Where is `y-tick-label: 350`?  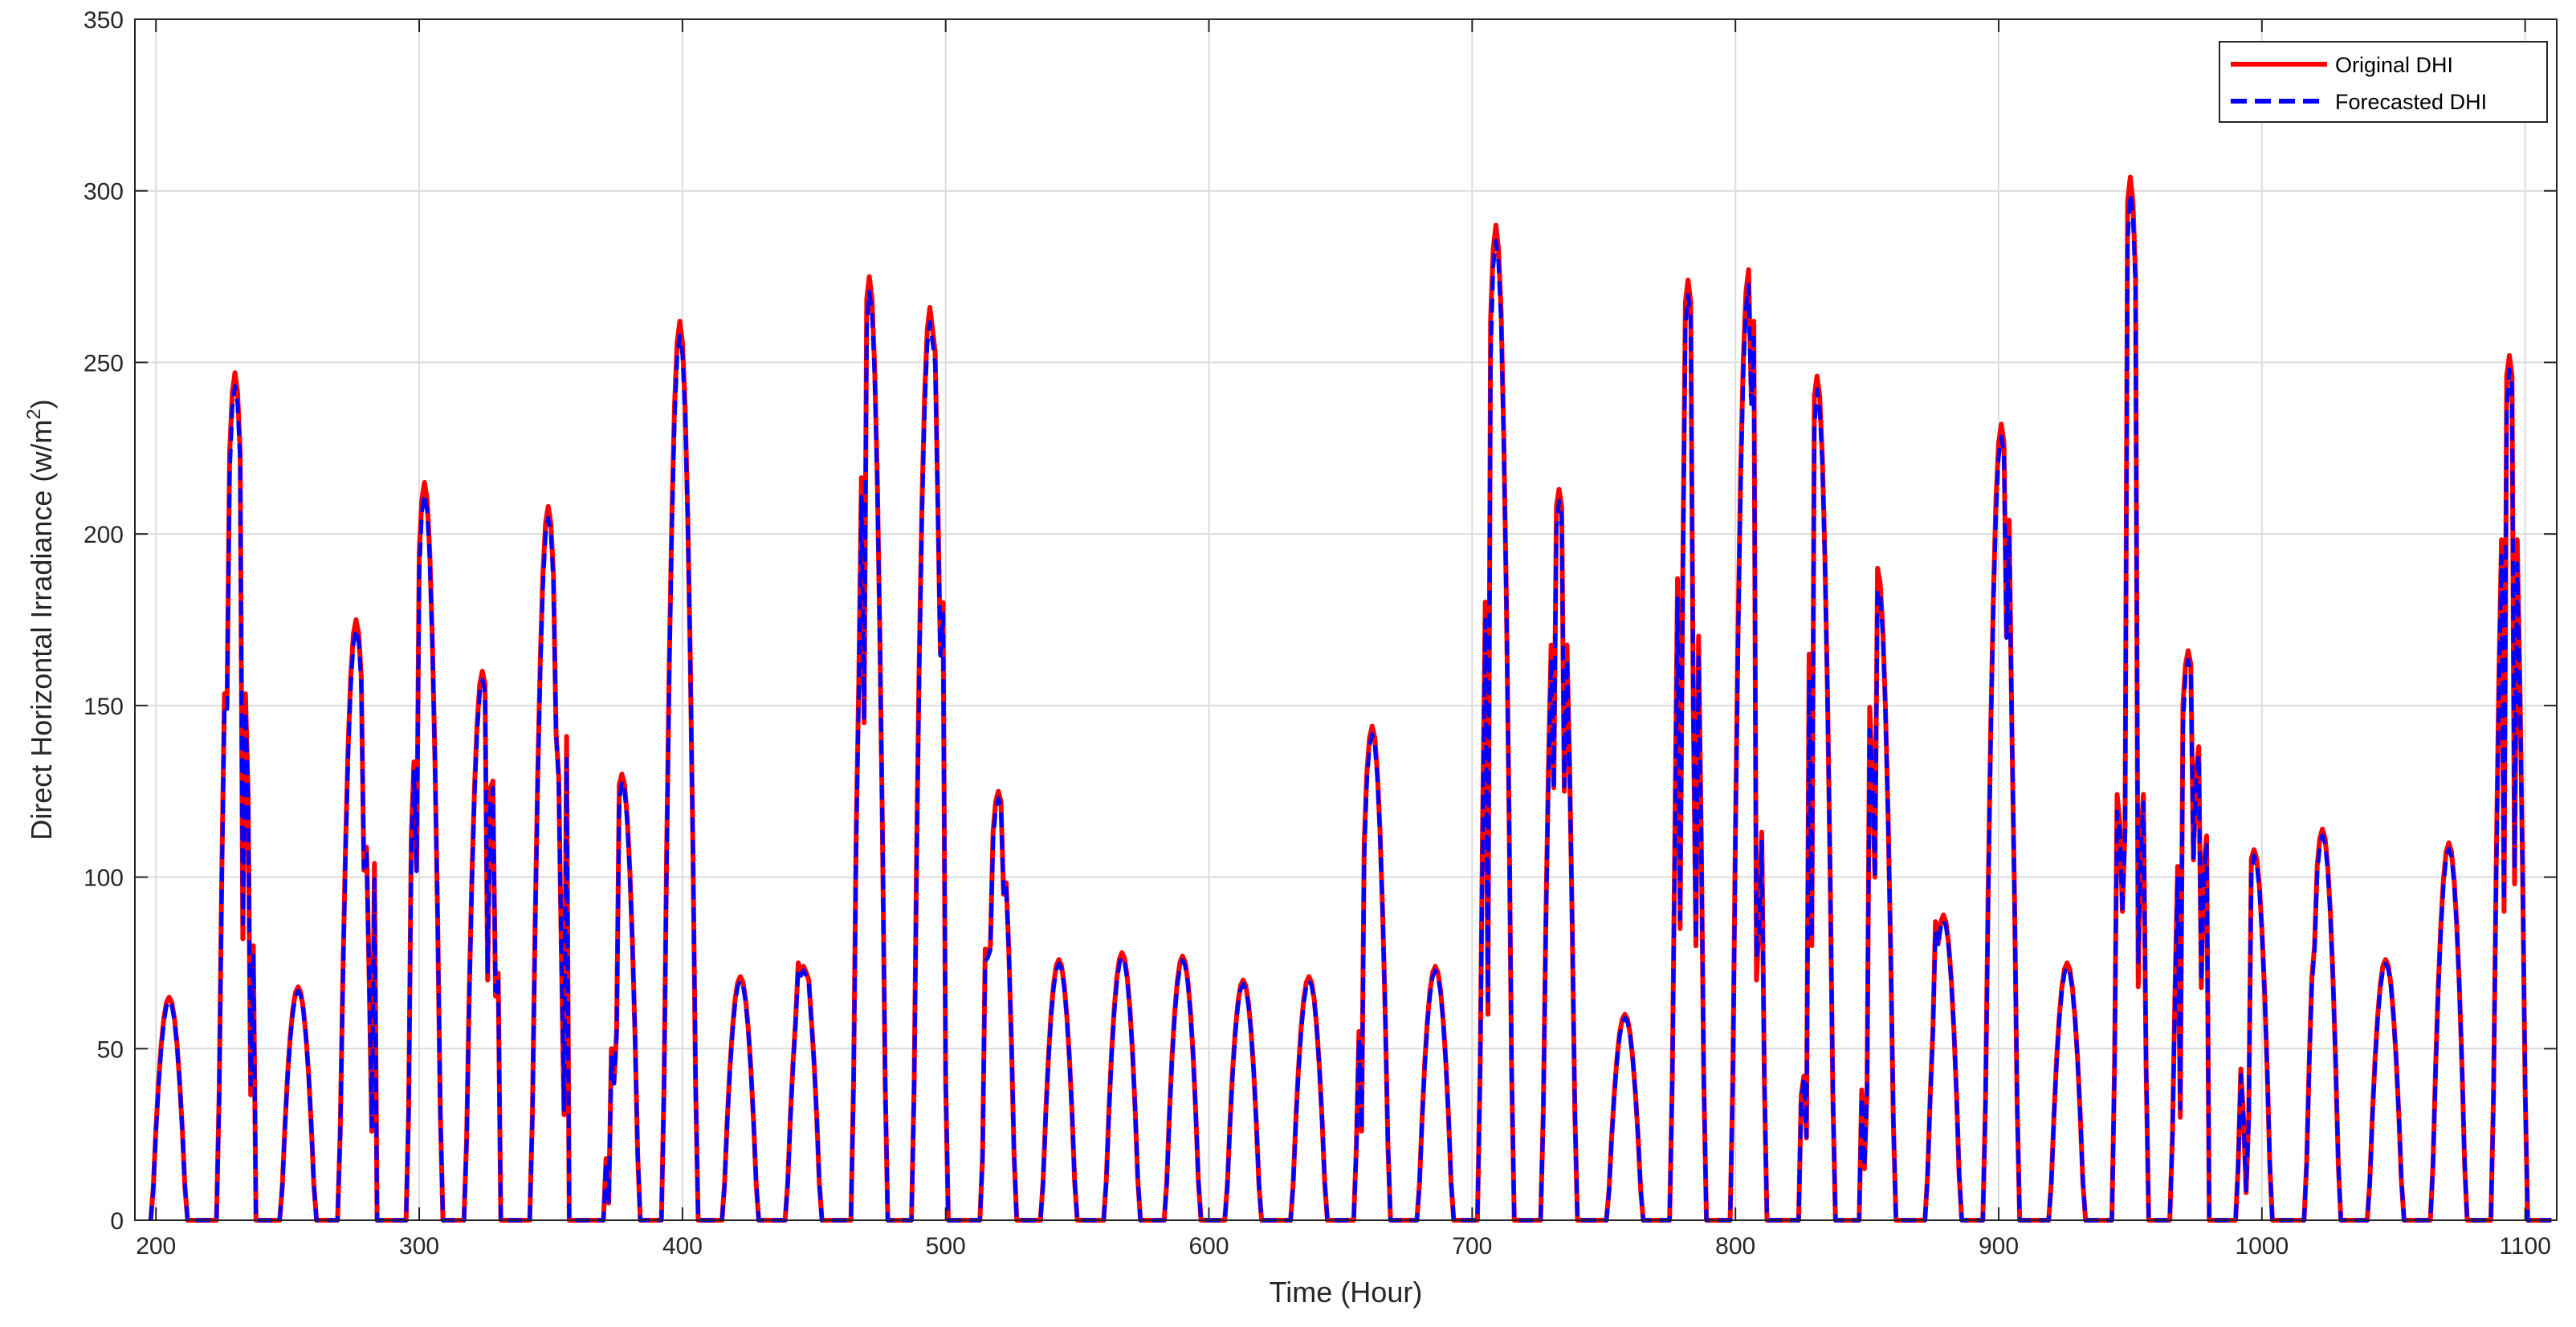
y-tick-label: 350 is located at coordinates (104, 21).